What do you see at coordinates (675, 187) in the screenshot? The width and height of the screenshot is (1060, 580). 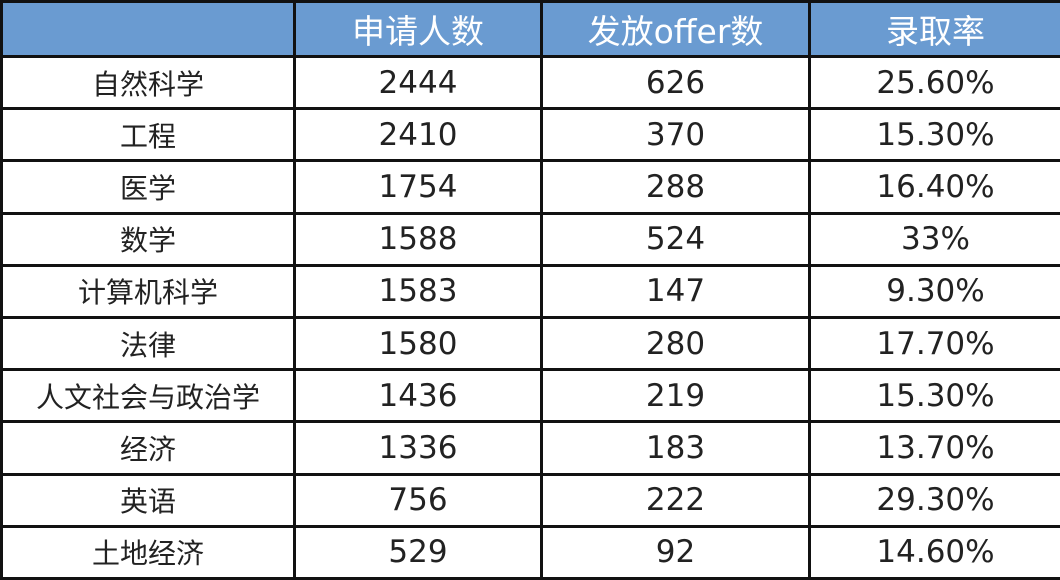 I see `cell-offers: 288` at bounding box center [675, 187].